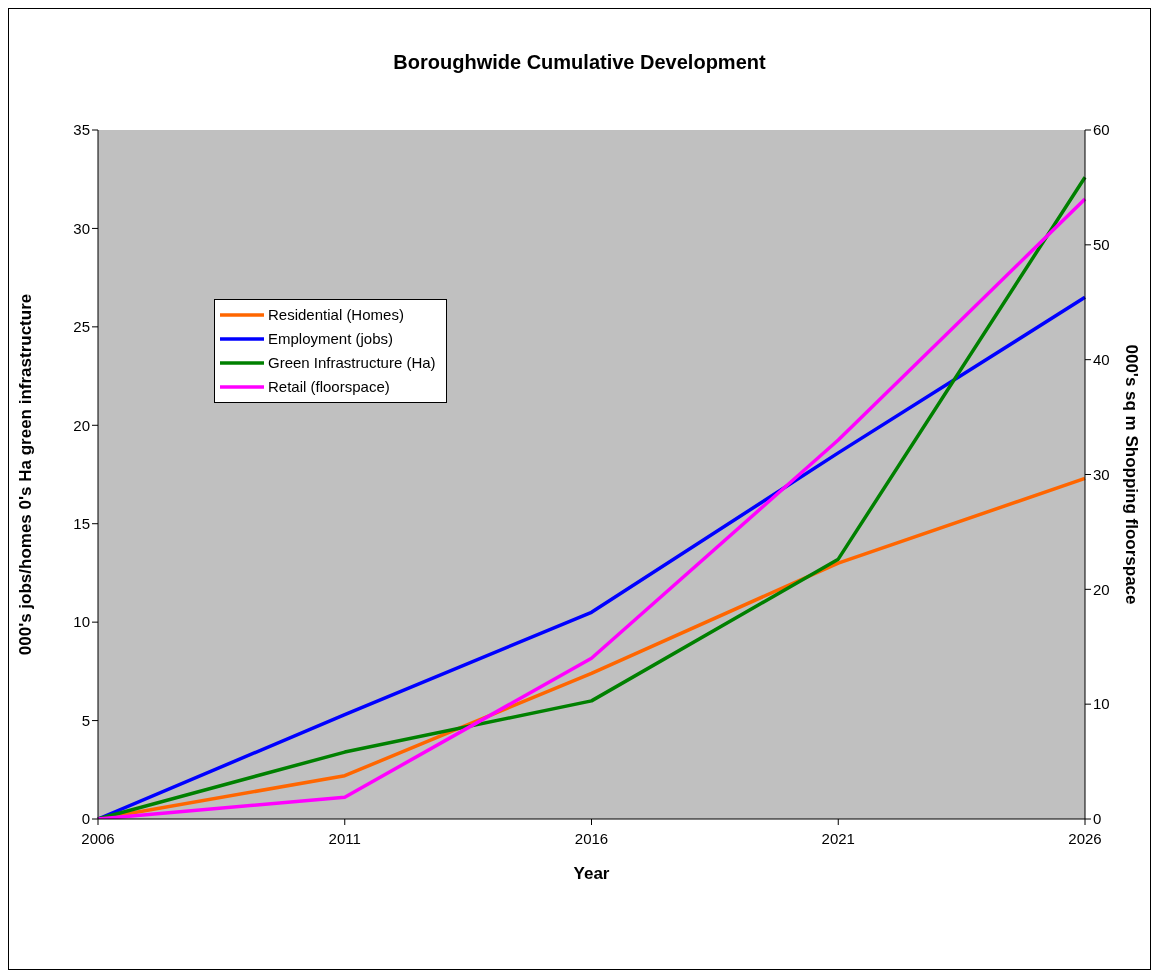  What do you see at coordinates (1131, 474) in the screenshot?
I see `y2-axis-title: 000's sq m Shopping floorspace` at bounding box center [1131, 474].